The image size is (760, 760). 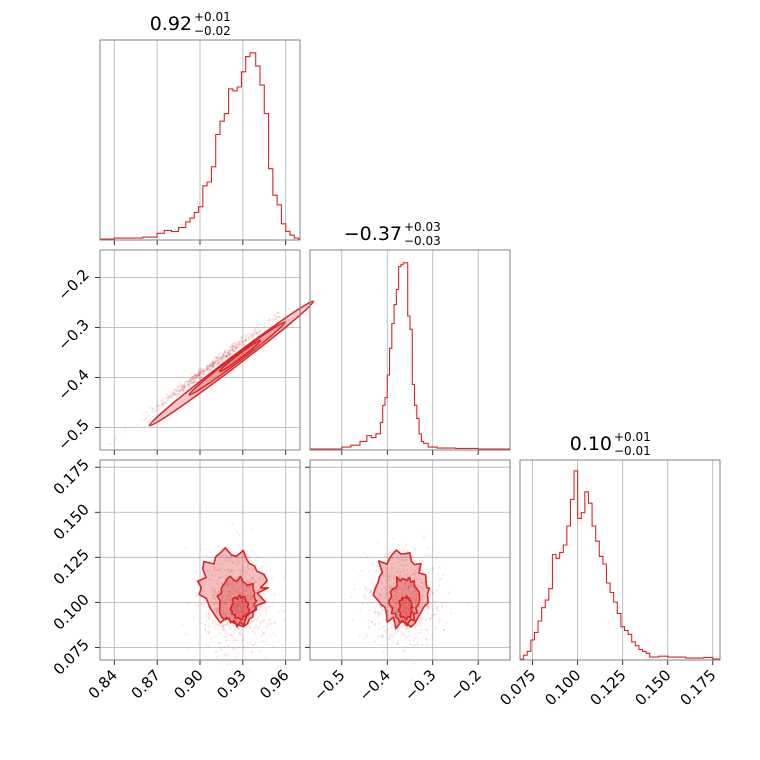 I want to click on p20-ytick-label: 0.100, so click(x=71, y=611).